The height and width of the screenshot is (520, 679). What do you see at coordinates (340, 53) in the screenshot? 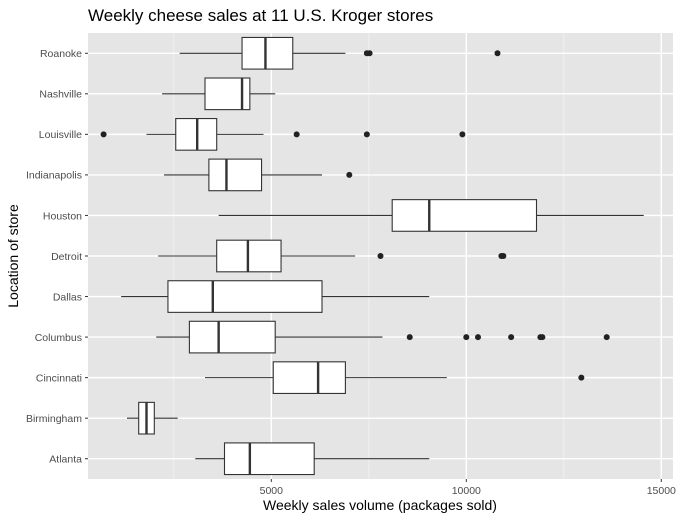
I see `box-roanoke` at bounding box center [340, 53].